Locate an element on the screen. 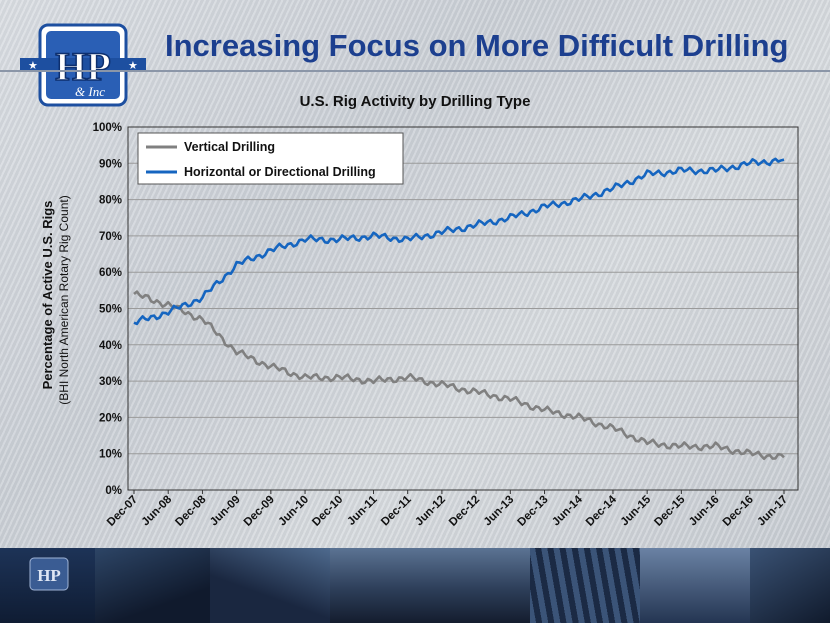  footer-panel-rig-floor is located at coordinates (270, 585).